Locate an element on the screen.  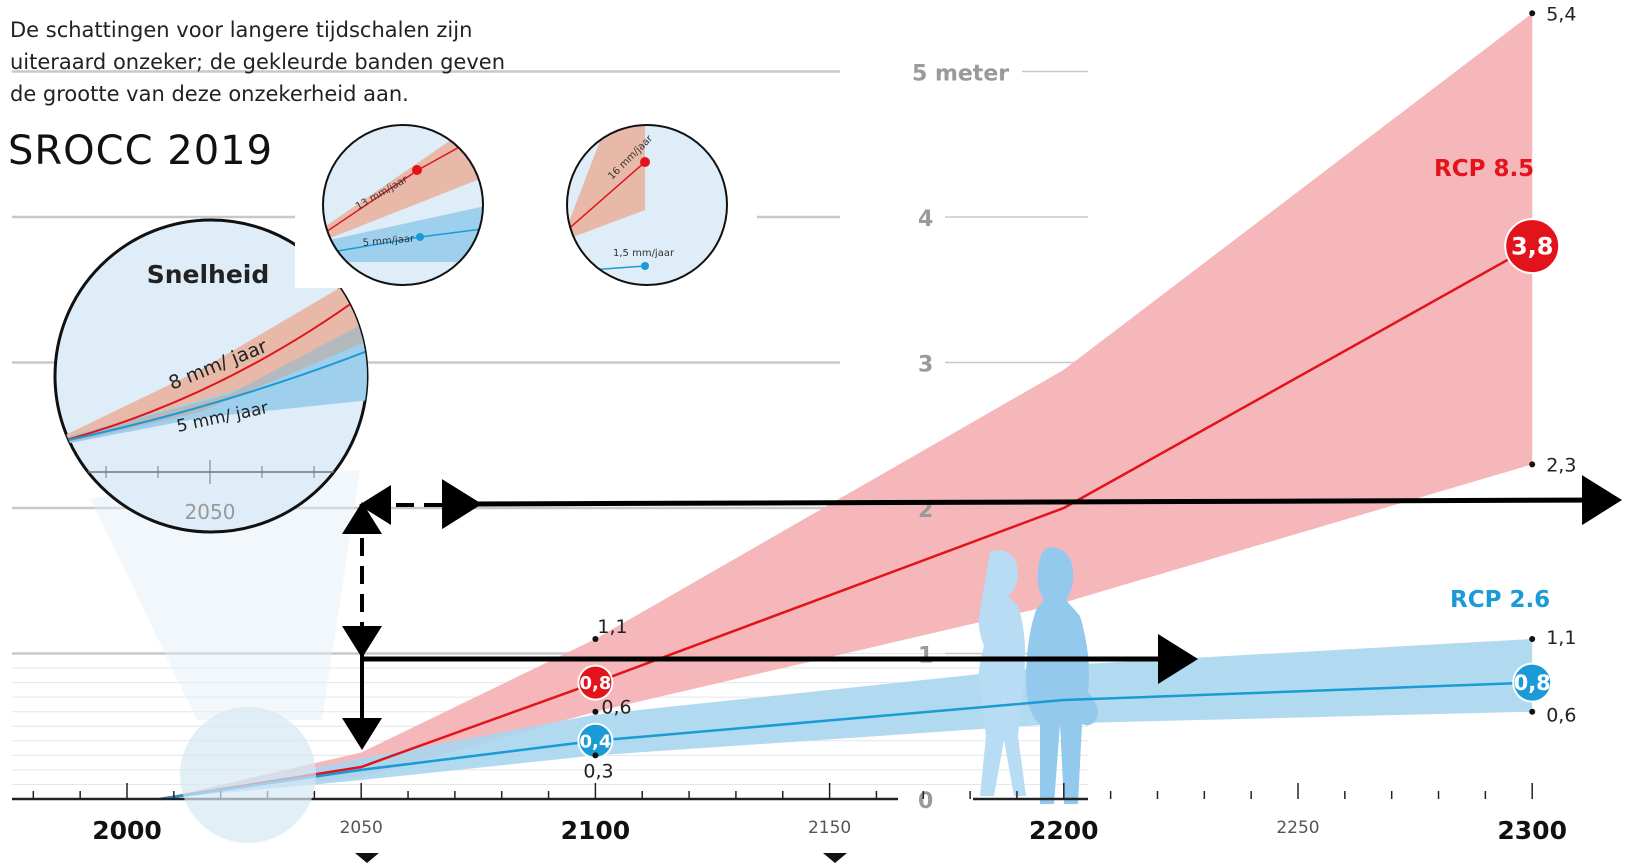
inset-2300-red-band is located at coordinates (606, 182).